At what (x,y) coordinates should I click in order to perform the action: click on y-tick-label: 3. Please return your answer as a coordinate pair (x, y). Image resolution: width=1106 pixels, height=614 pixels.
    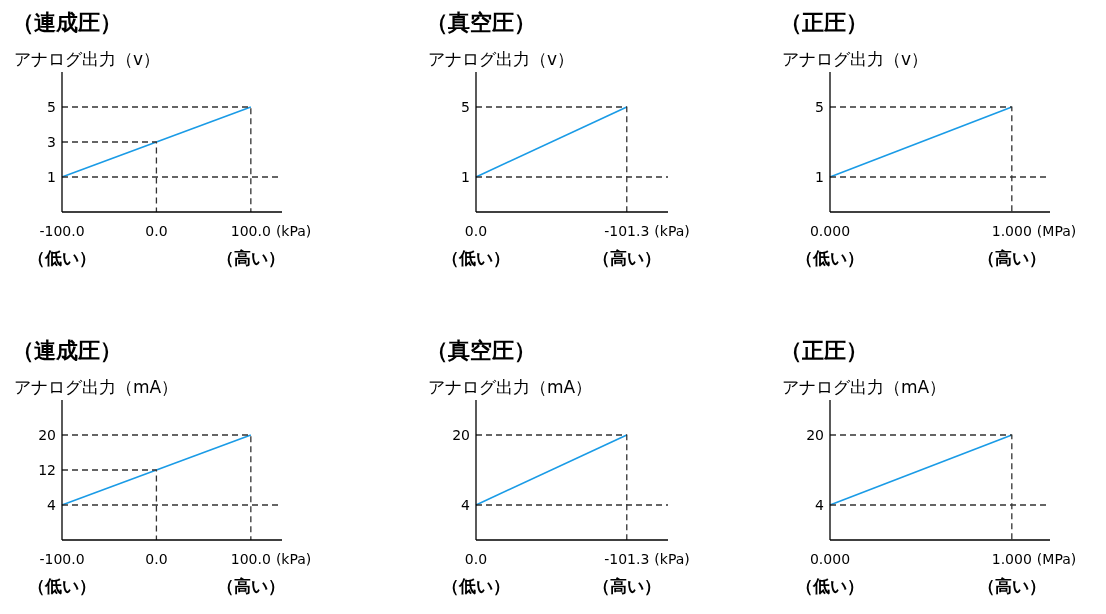
    Looking at the image, I should click on (51, 142).